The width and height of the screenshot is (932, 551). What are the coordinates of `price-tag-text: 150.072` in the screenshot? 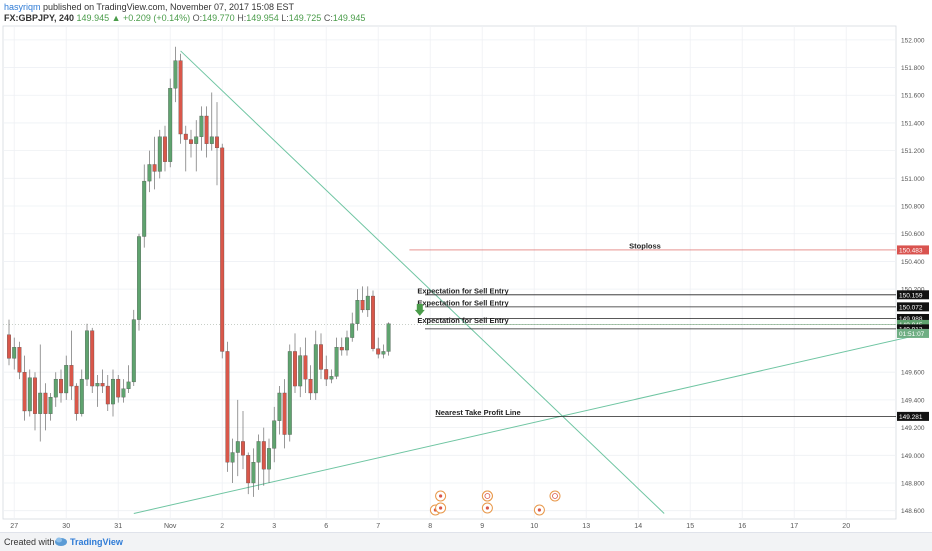 It's located at (911, 307).